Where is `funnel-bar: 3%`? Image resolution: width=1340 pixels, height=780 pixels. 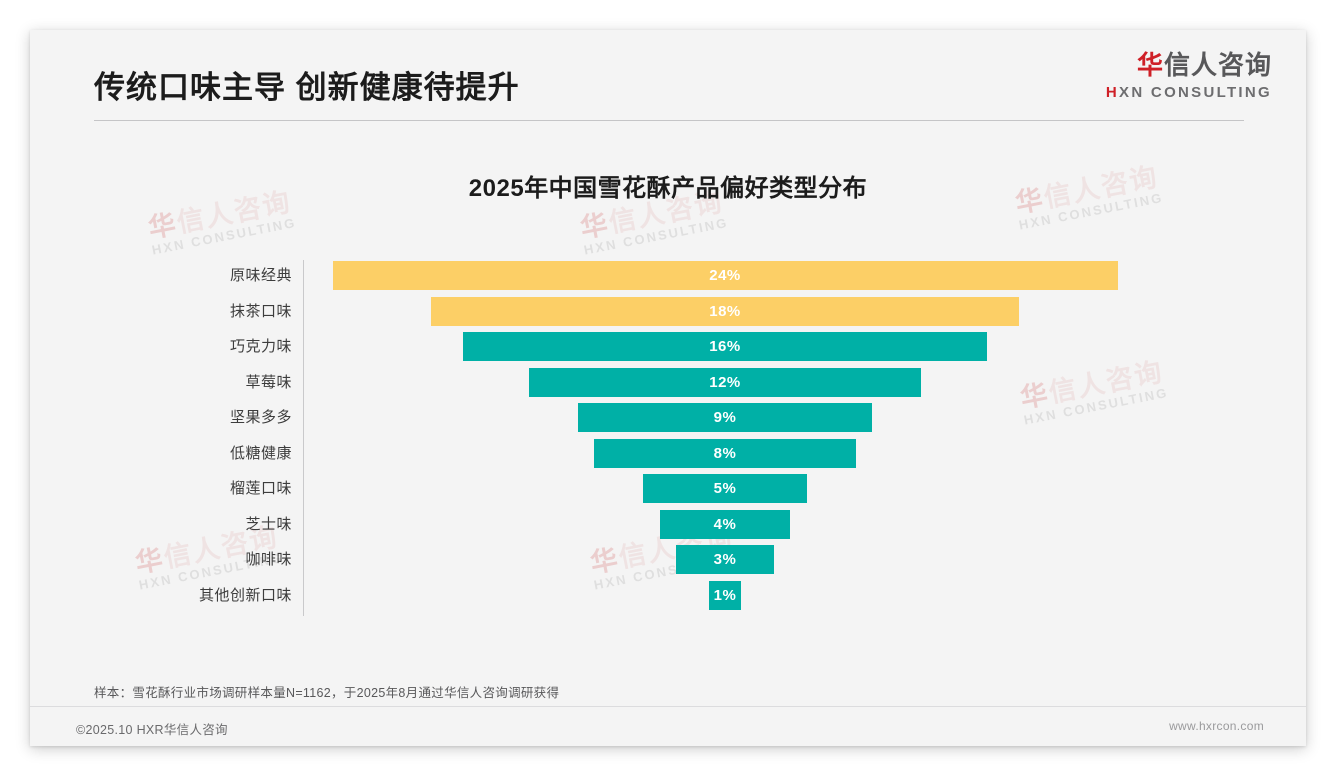 funnel-bar: 3% is located at coordinates (725, 559).